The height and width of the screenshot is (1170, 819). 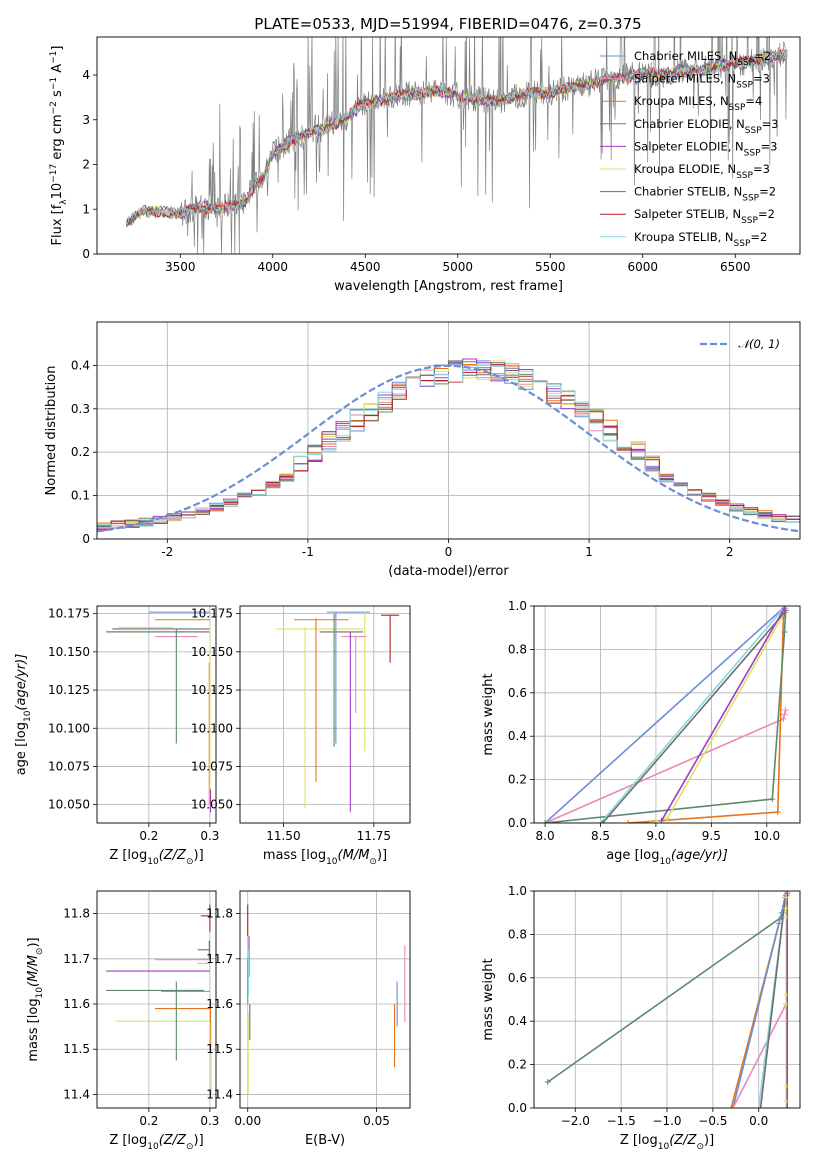 What do you see at coordinates (517, 823) in the screenshot?
I see `y-tick-label: 0.0` at bounding box center [517, 823].